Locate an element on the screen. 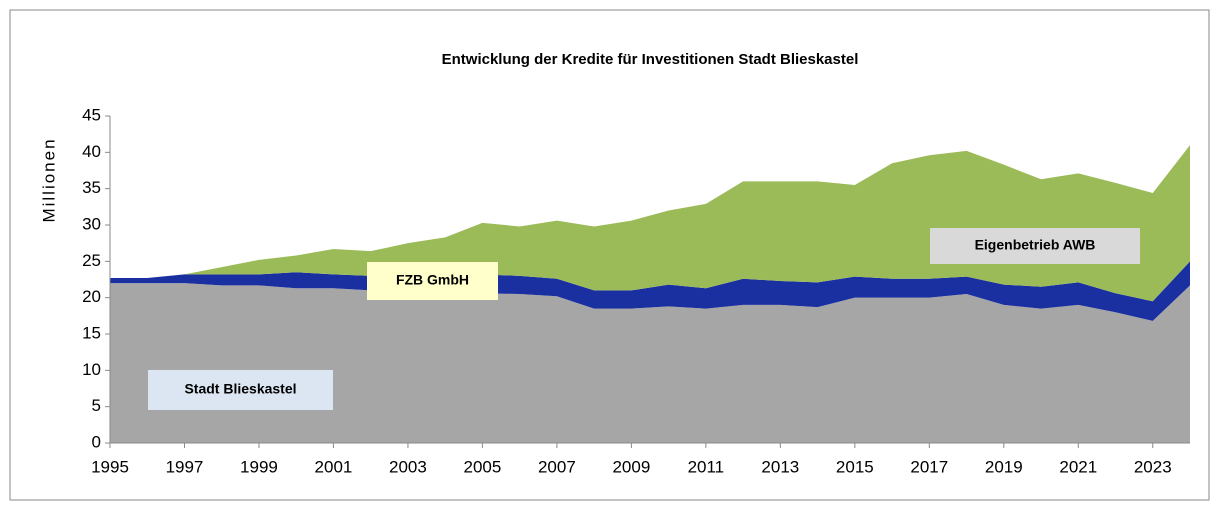 Image resolution: width=1219 pixels, height=513 pixels. x-tick-label: 2009 is located at coordinates (631, 466).